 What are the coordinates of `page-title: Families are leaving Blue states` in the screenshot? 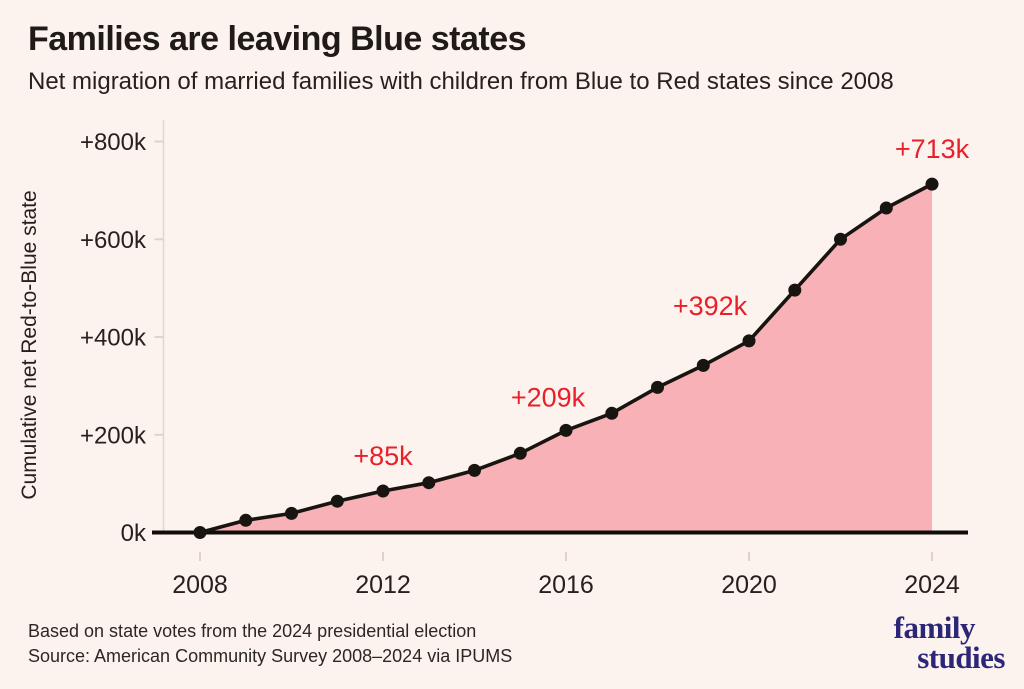 It's located at (277, 39).